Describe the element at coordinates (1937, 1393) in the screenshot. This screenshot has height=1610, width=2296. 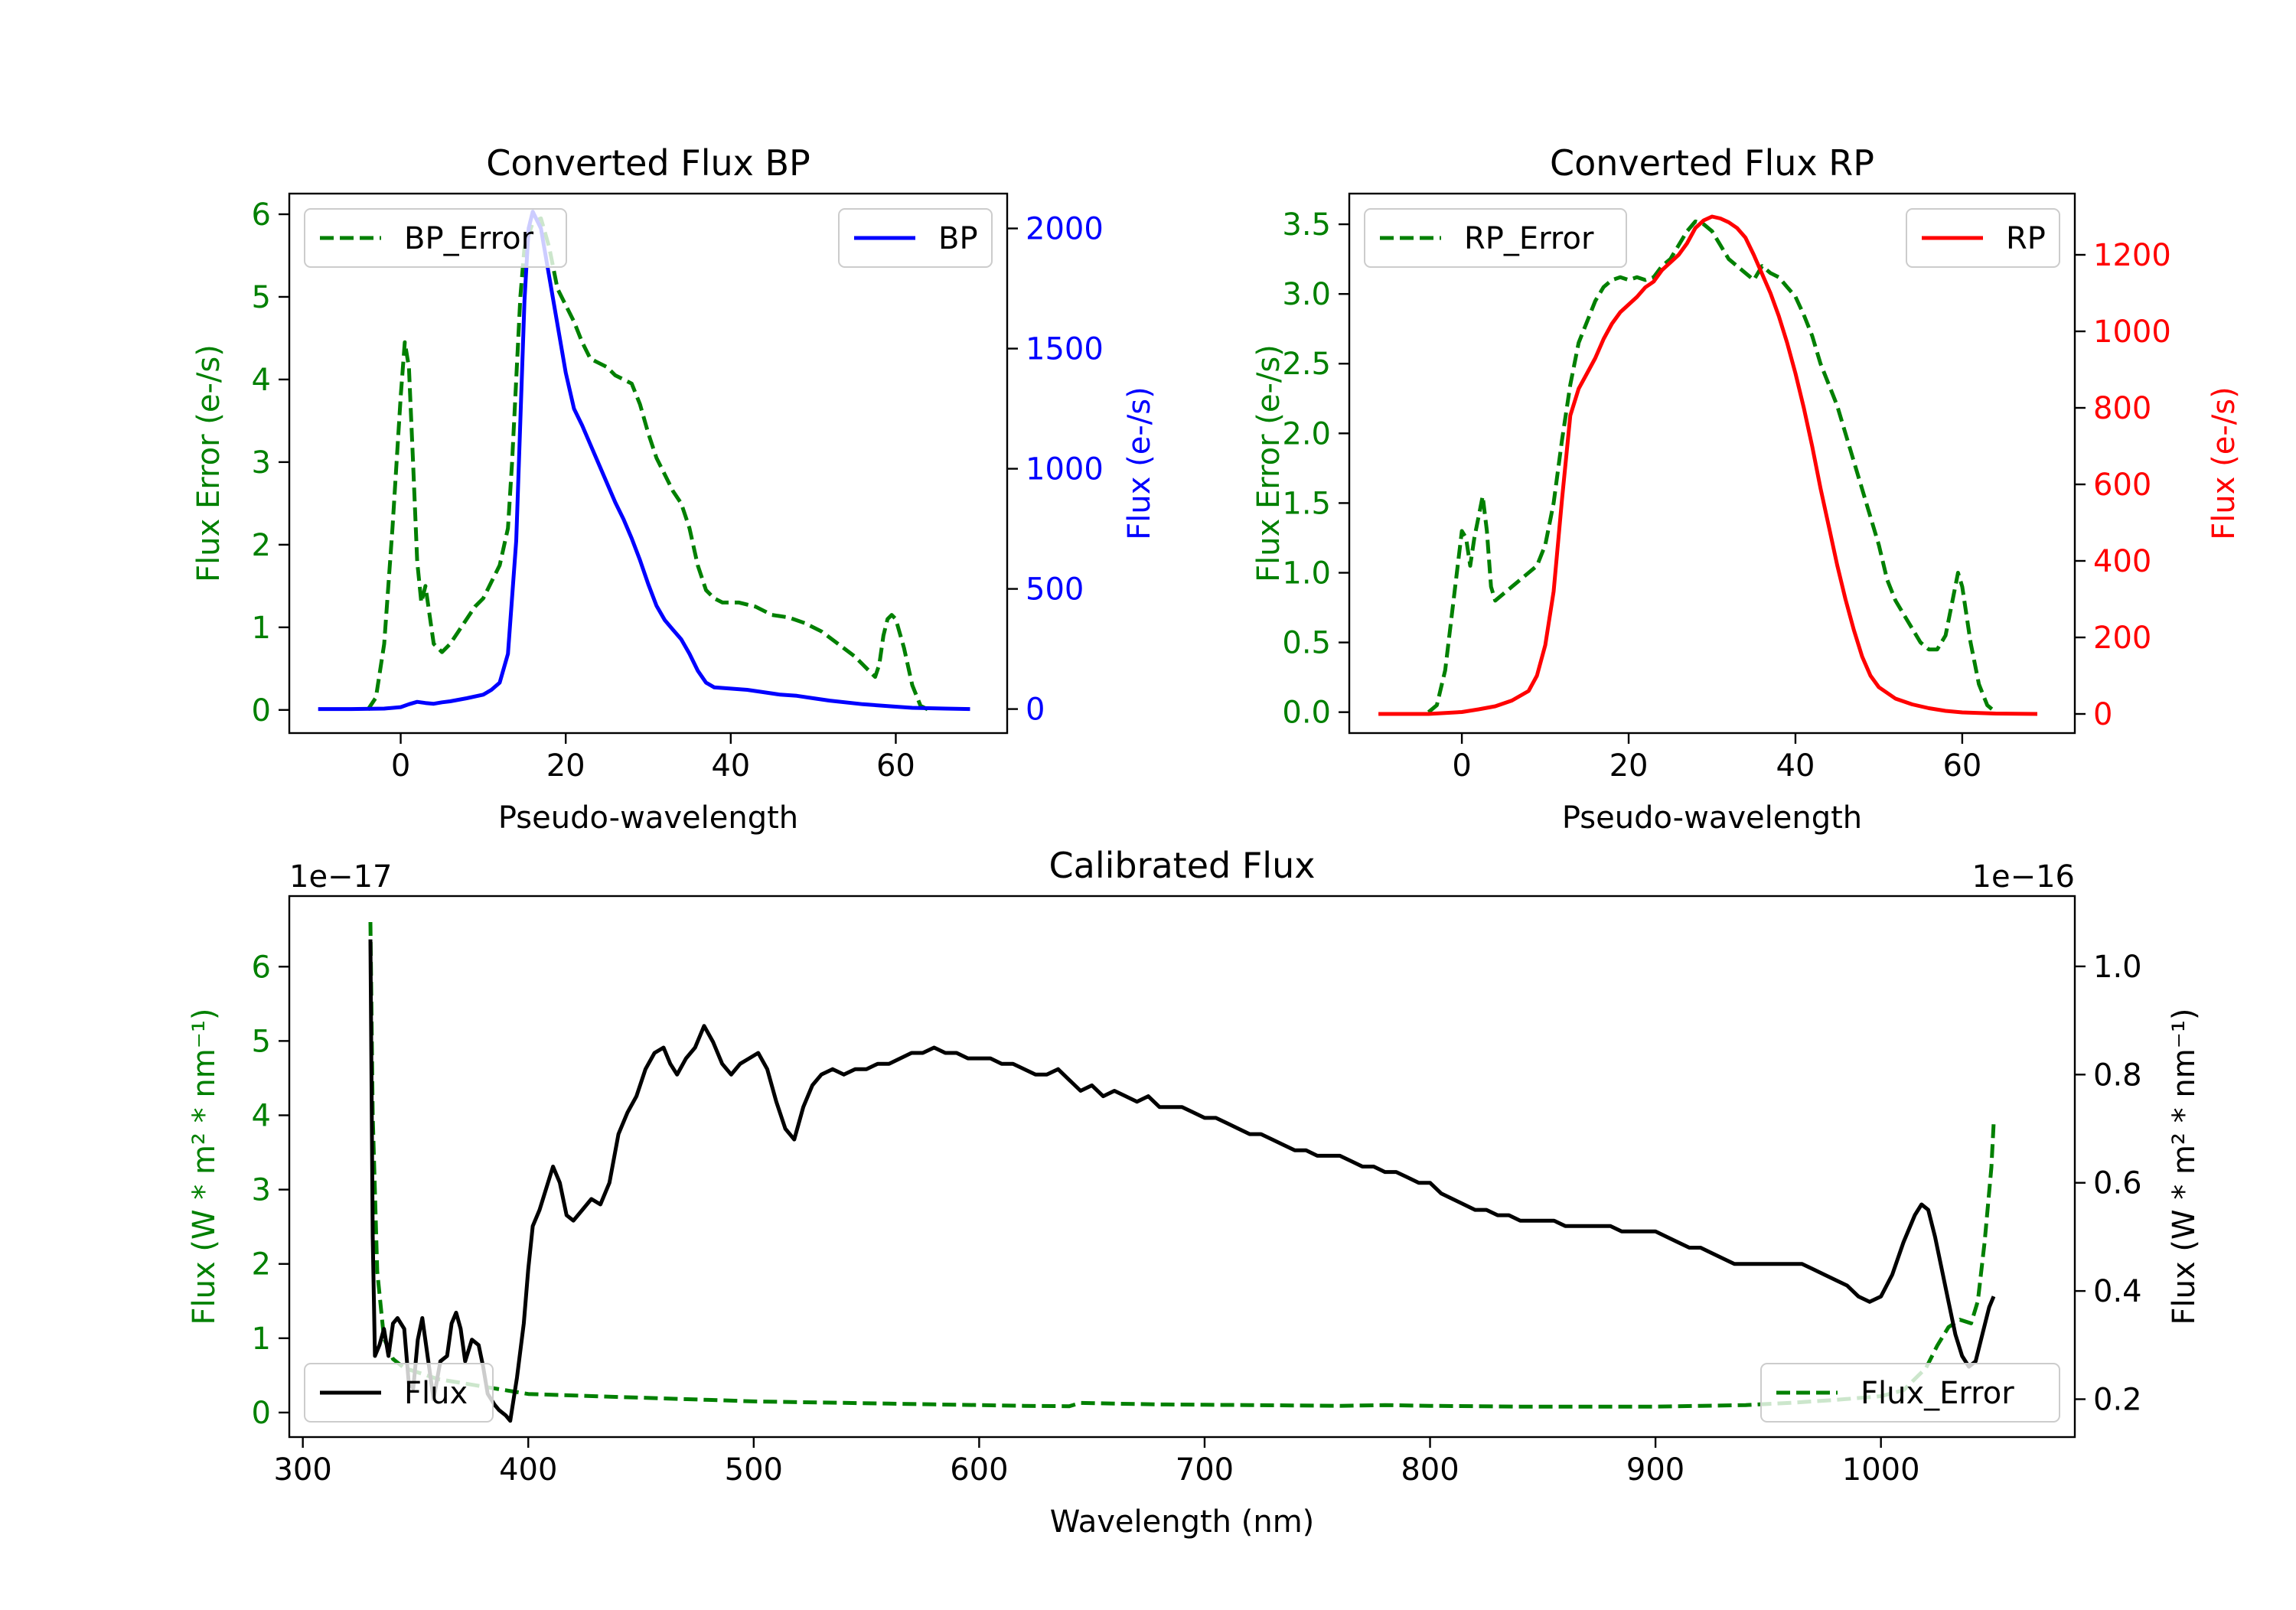
I see `legend-label: Flux_Error` at that location.